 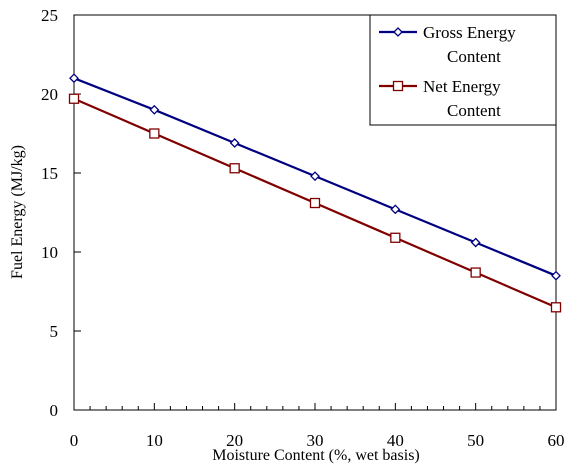 What do you see at coordinates (49, 252) in the screenshot?
I see `y-tick-label: 10` at bounding box center [49, 252].